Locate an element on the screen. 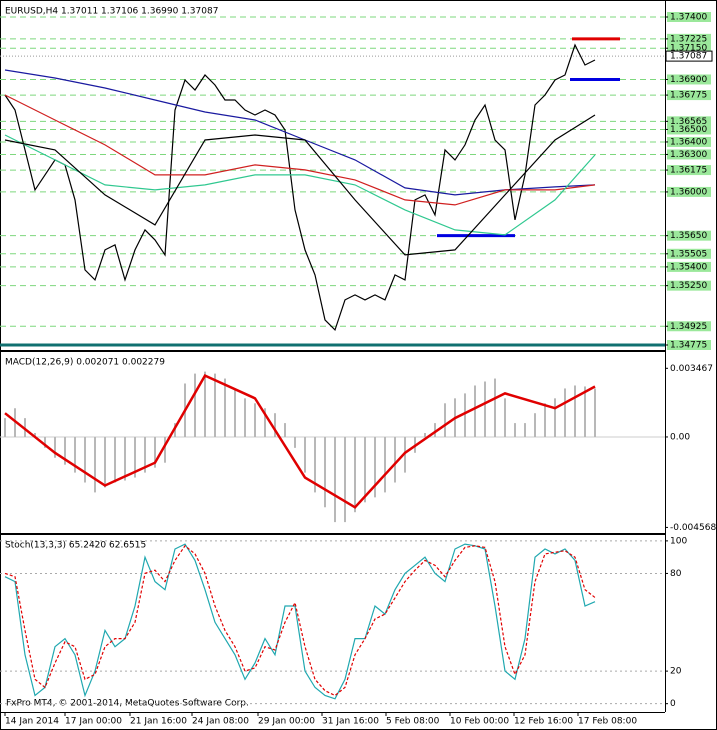  y-tick-label: 1.35650 is located at coordinates (688, 236).